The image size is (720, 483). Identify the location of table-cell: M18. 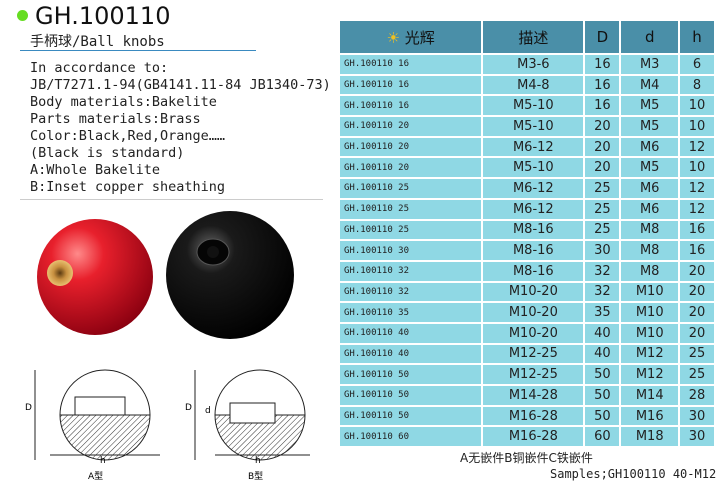
(650, 437).